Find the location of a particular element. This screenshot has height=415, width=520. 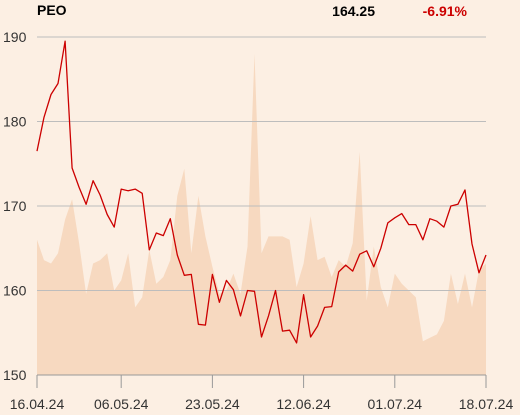

ticker-label: PEO is located at coordinates (52, 10).